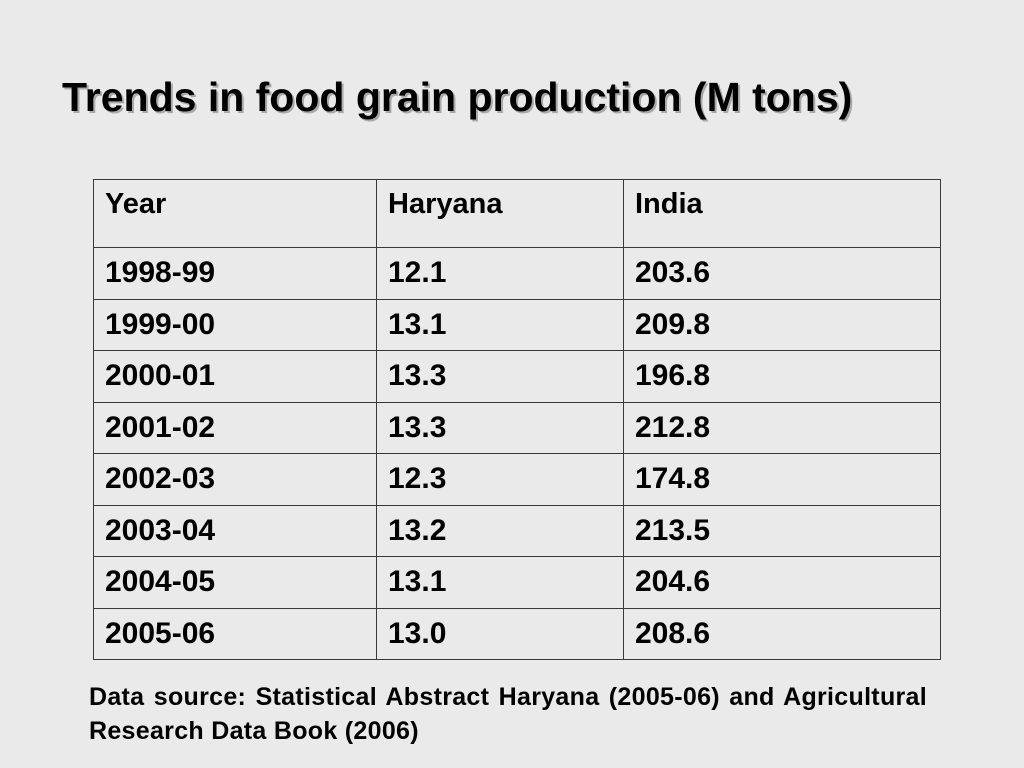 The height and width of the screenshot is (768, 1024). What do you see at coordinates (500, 213) in the screenshot?
I see `header-haryana: Haryana` at bounding box center [500, 213].